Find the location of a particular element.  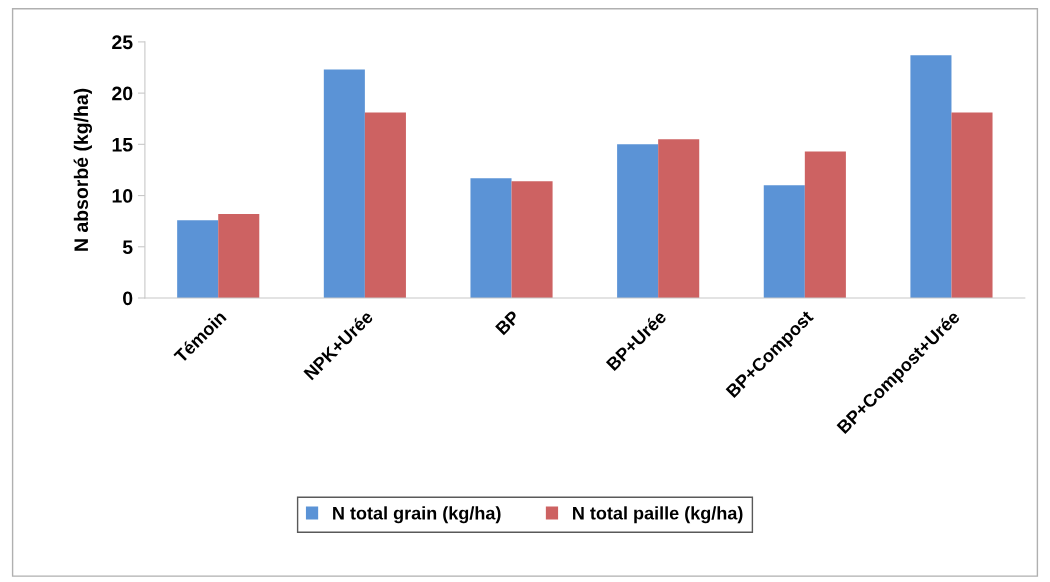

x-tick-label: BP is located at coordinates (508, 323).